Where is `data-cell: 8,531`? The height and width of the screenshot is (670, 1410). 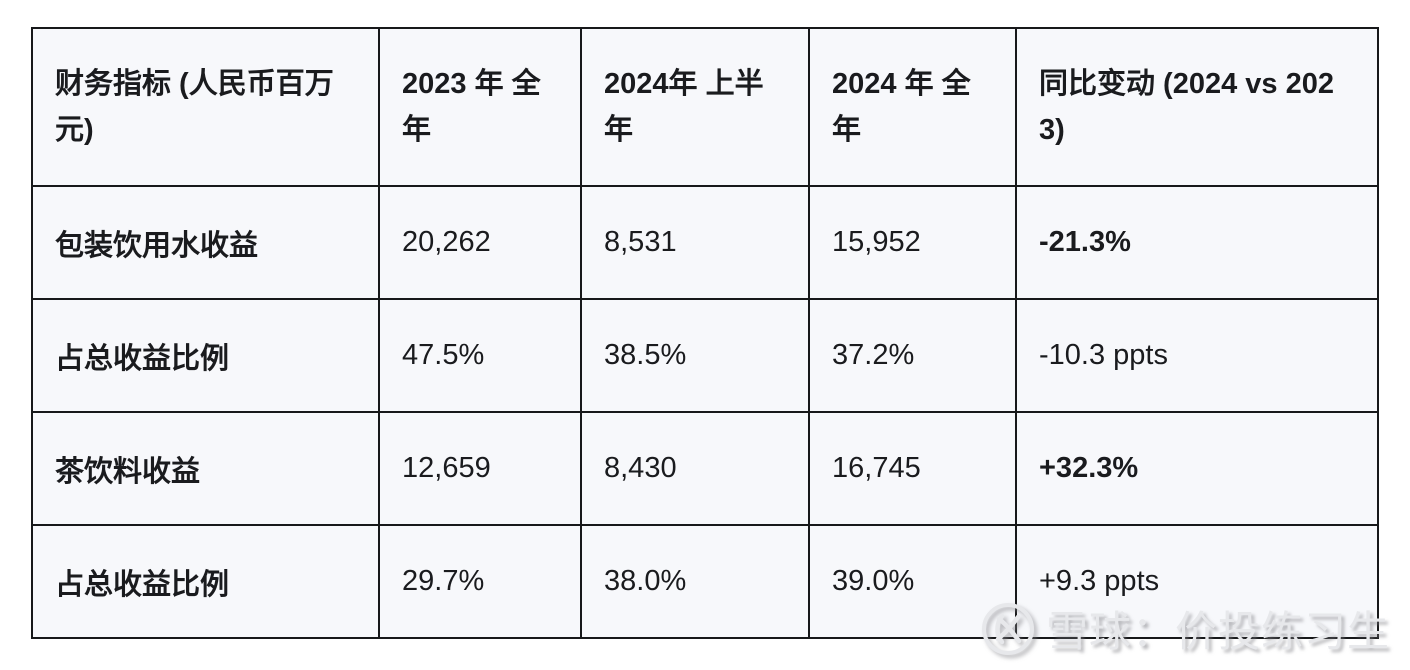 data-cell: 8,531 is located at coordinates (695, 242).